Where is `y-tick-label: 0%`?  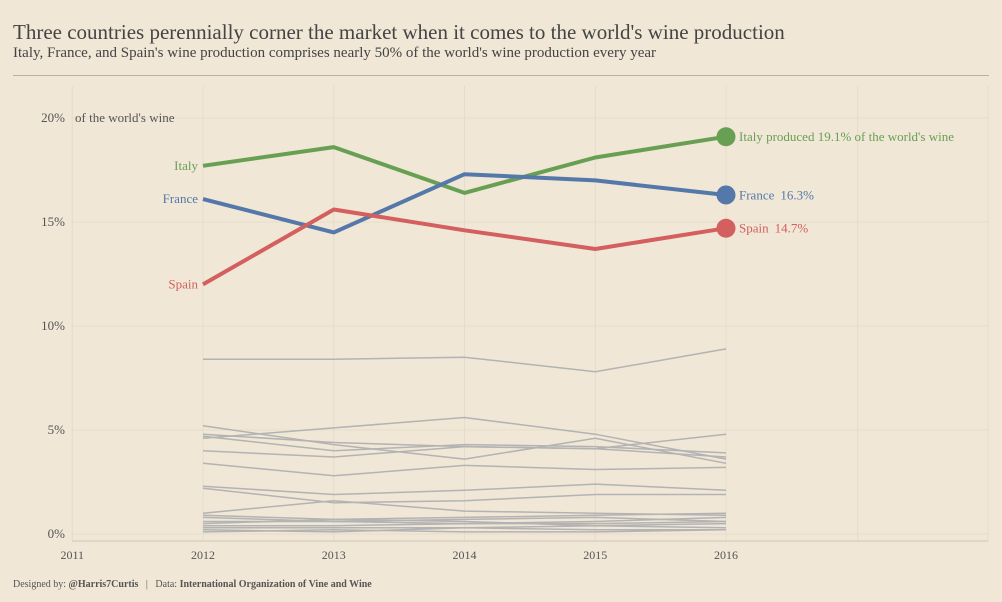
y-tick-label: 0% is located at coordinates (57, 533).